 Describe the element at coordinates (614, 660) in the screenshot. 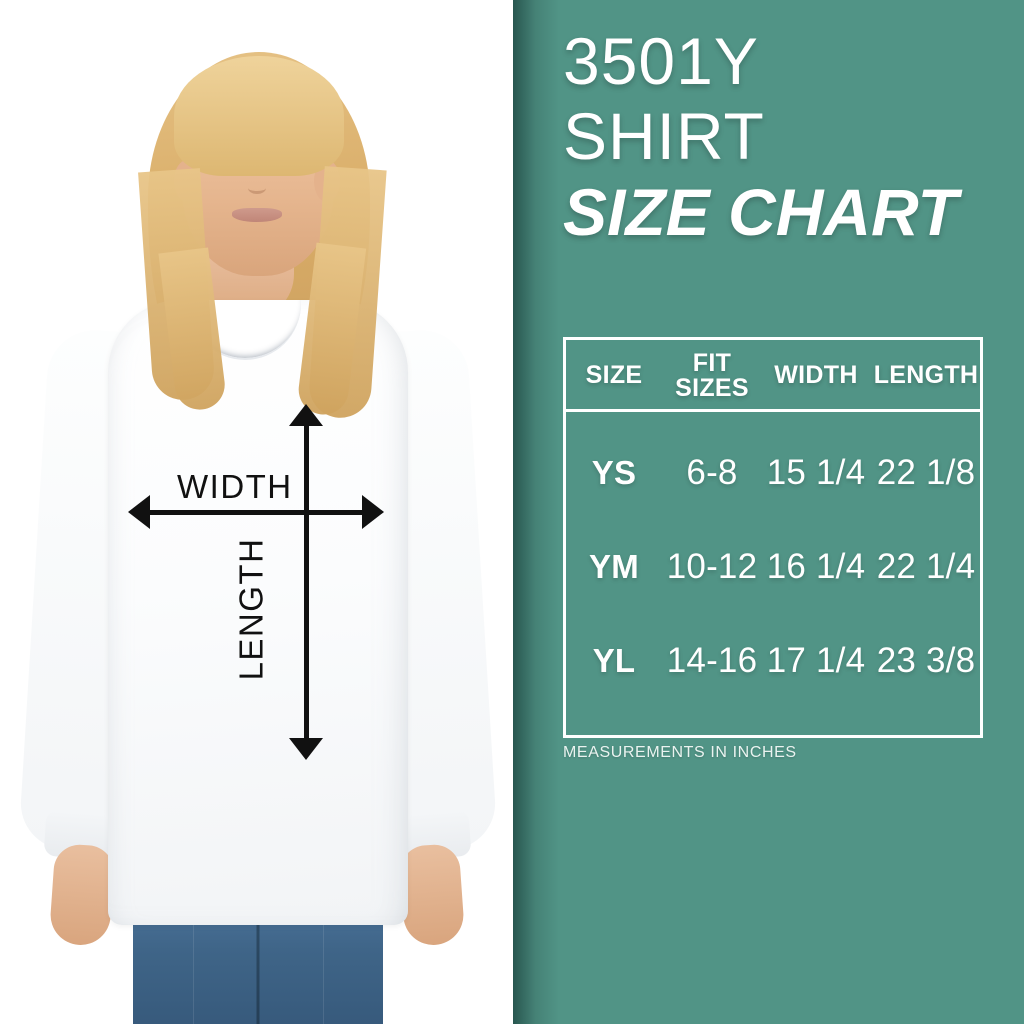

I see `cell-size: YL` at that location.